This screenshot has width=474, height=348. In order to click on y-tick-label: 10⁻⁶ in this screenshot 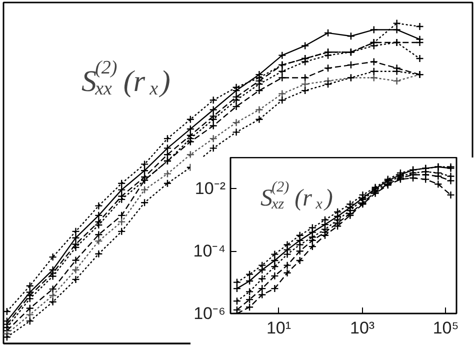, I will do `click(210, 313)`.